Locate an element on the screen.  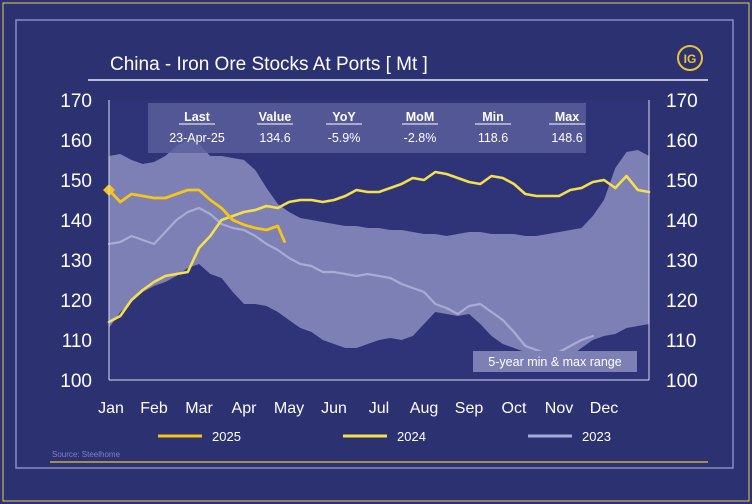
y-tick-label-left: 100 is located at coordinates (76, 381).